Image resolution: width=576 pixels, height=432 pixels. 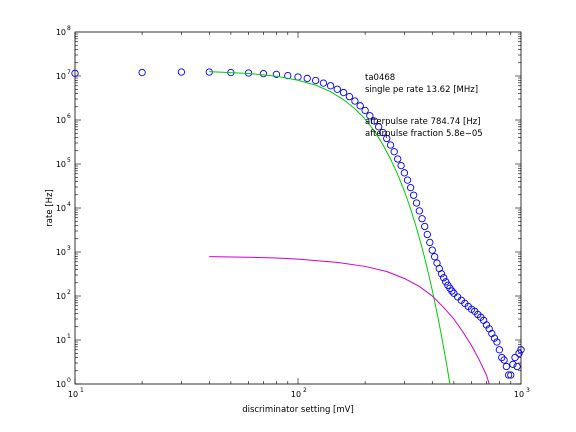 I want to click on y-tick-label-exponent: 2, so click(x=69, y=292).